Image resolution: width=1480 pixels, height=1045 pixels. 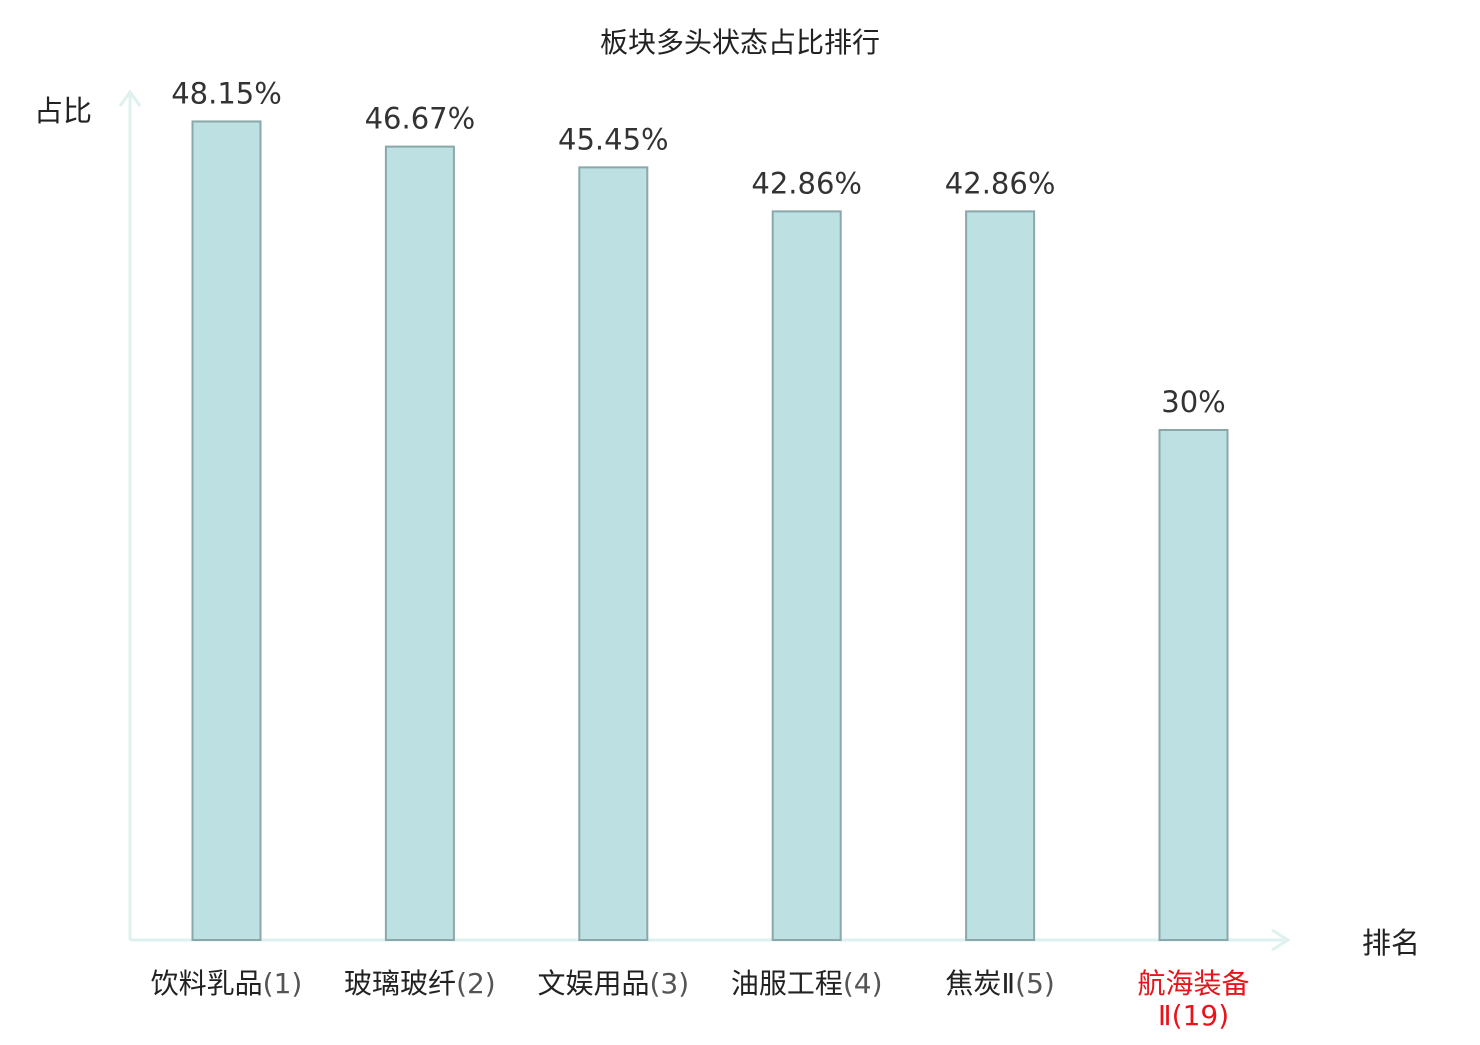 What do you see at coordinates (420, 119) in the screenshot?
I see `value-label-2: 46.67%` at bounding box center [420, 119].